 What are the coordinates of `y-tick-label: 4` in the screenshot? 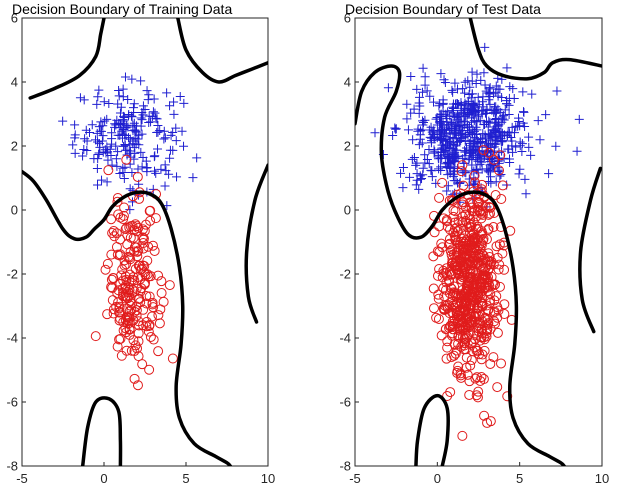 It's located at (347, 82).